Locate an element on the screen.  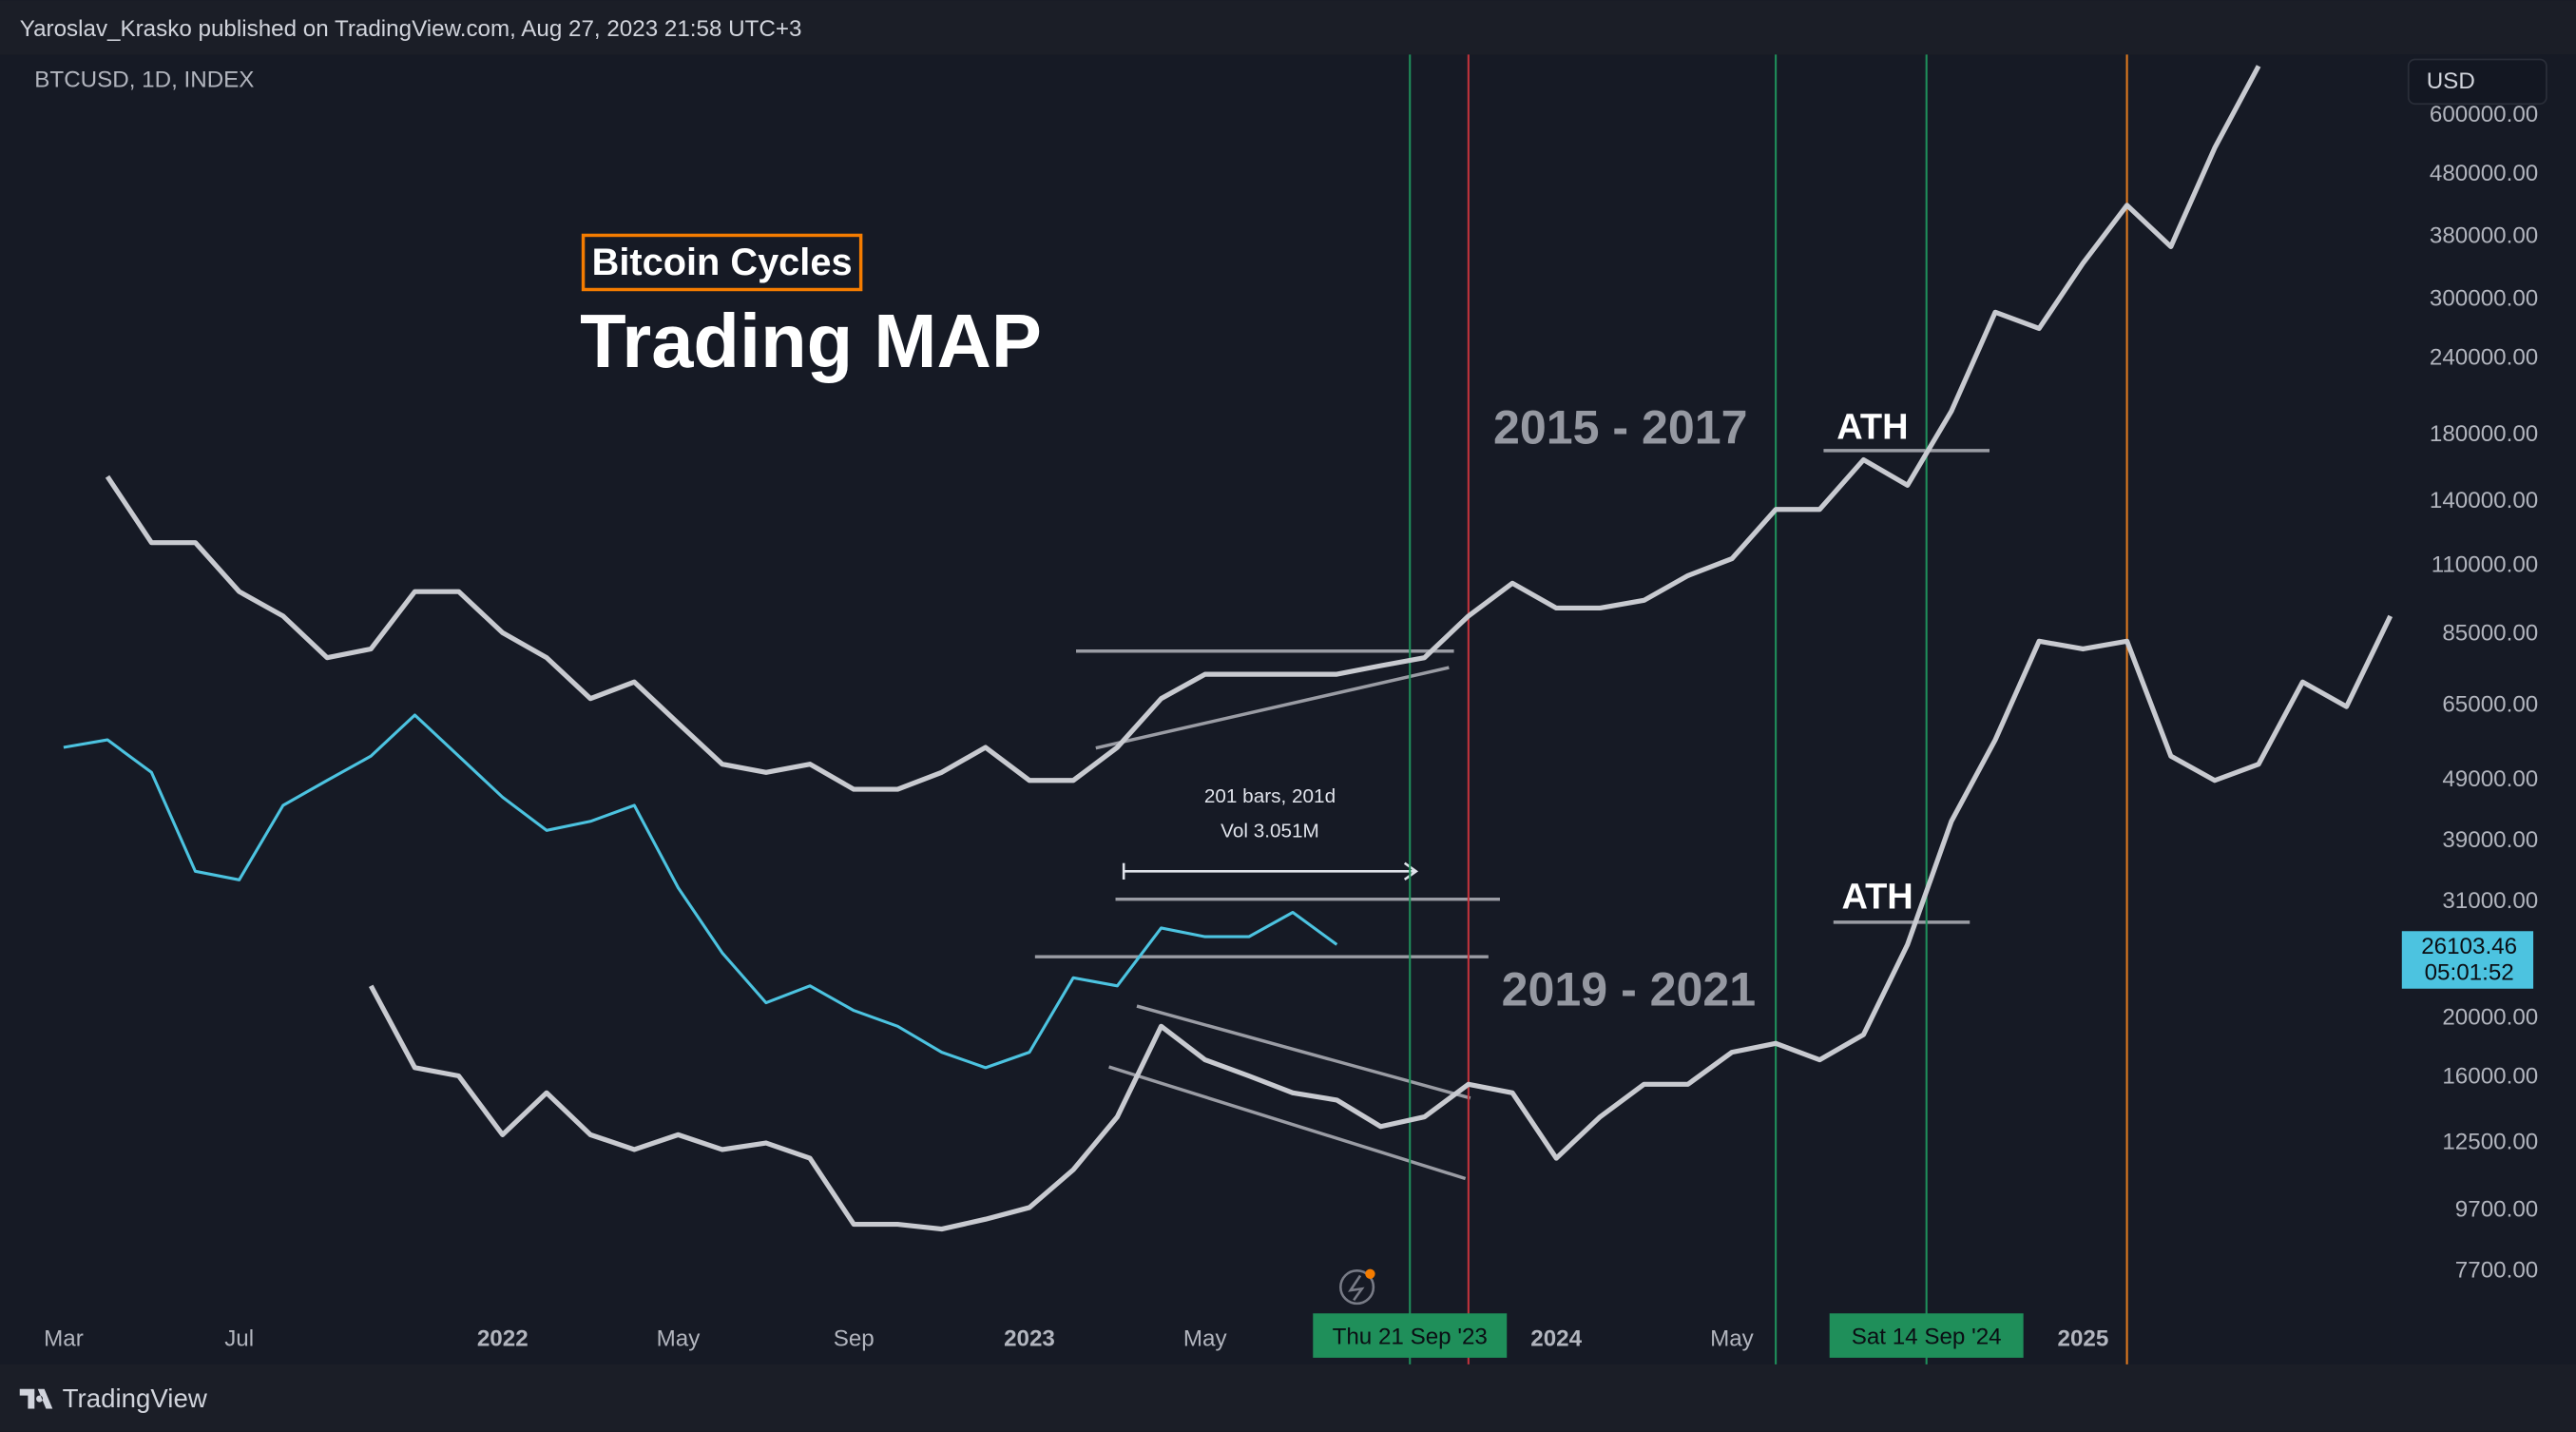
price-line is located at coordinates (700, 891).